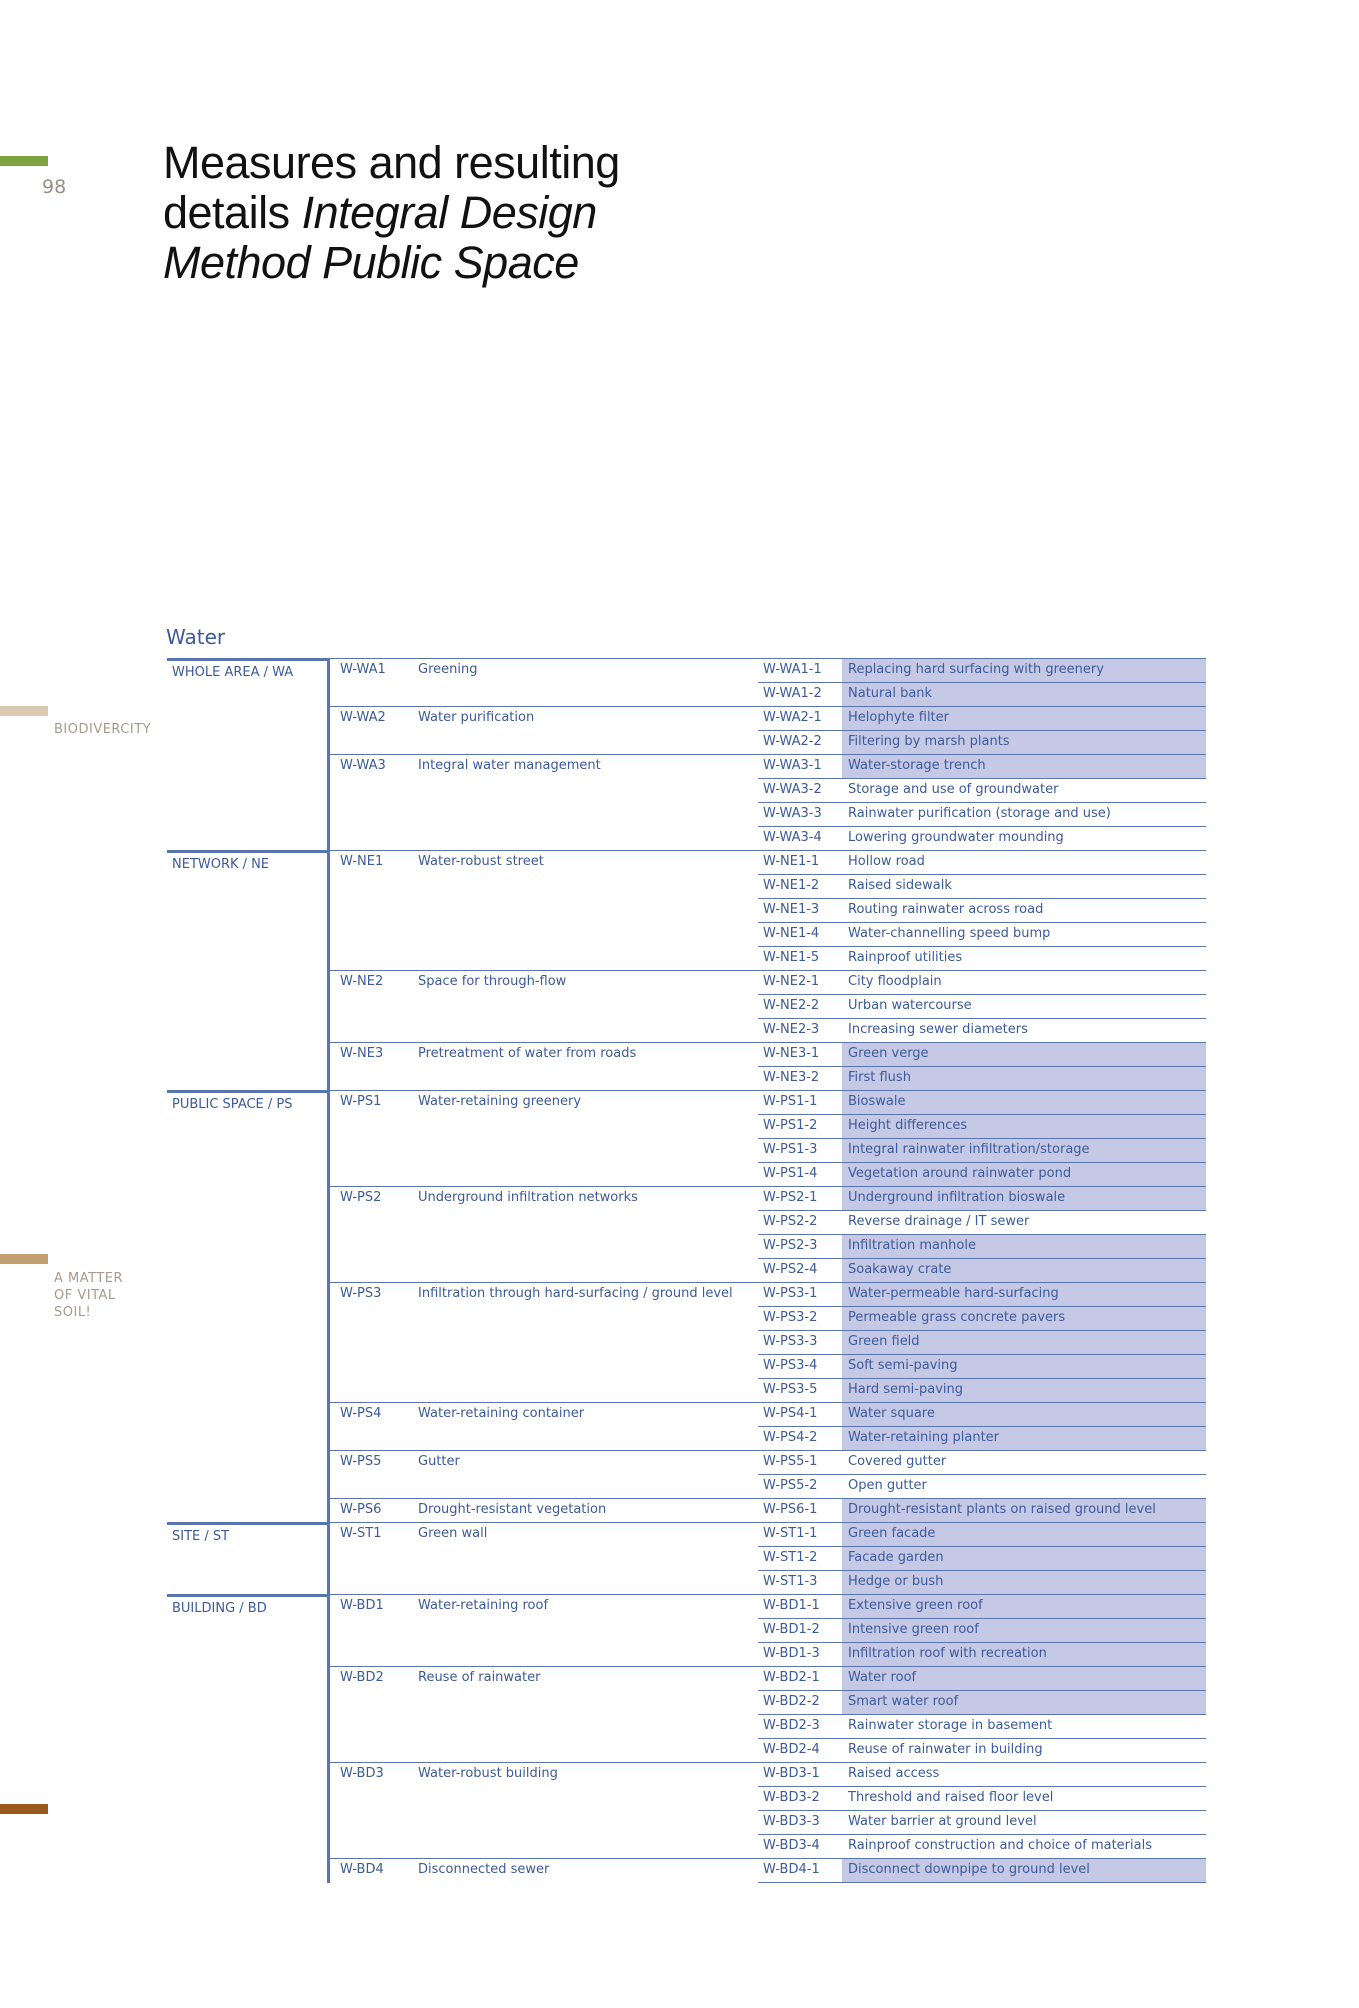 The width and height of the screenshot is (1359, 2008). I want to click on detail-code: W-BD1-1, so click(791, 1605).